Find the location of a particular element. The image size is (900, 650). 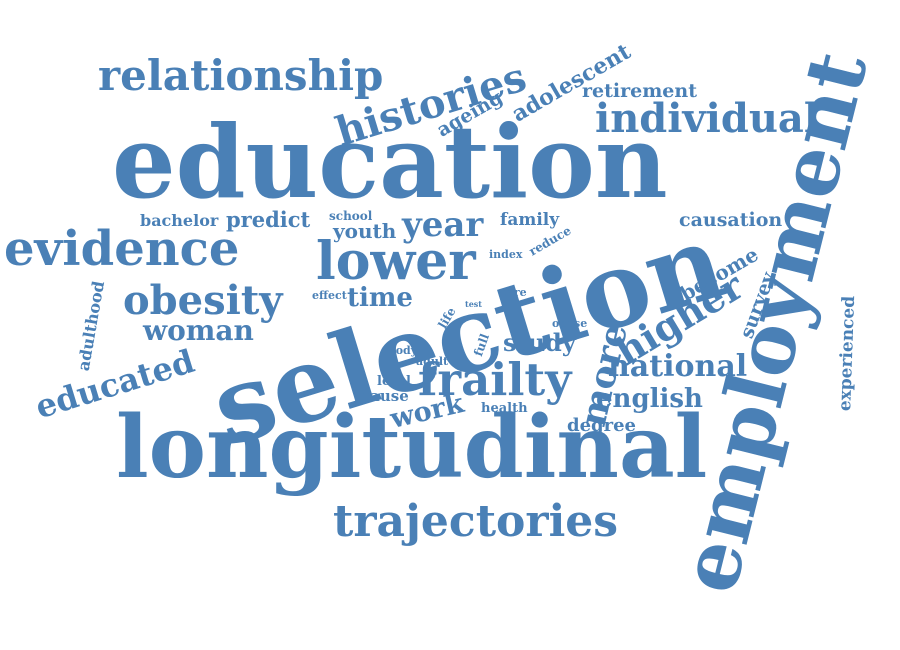

word-body: body is located at coordinates (403, 350).